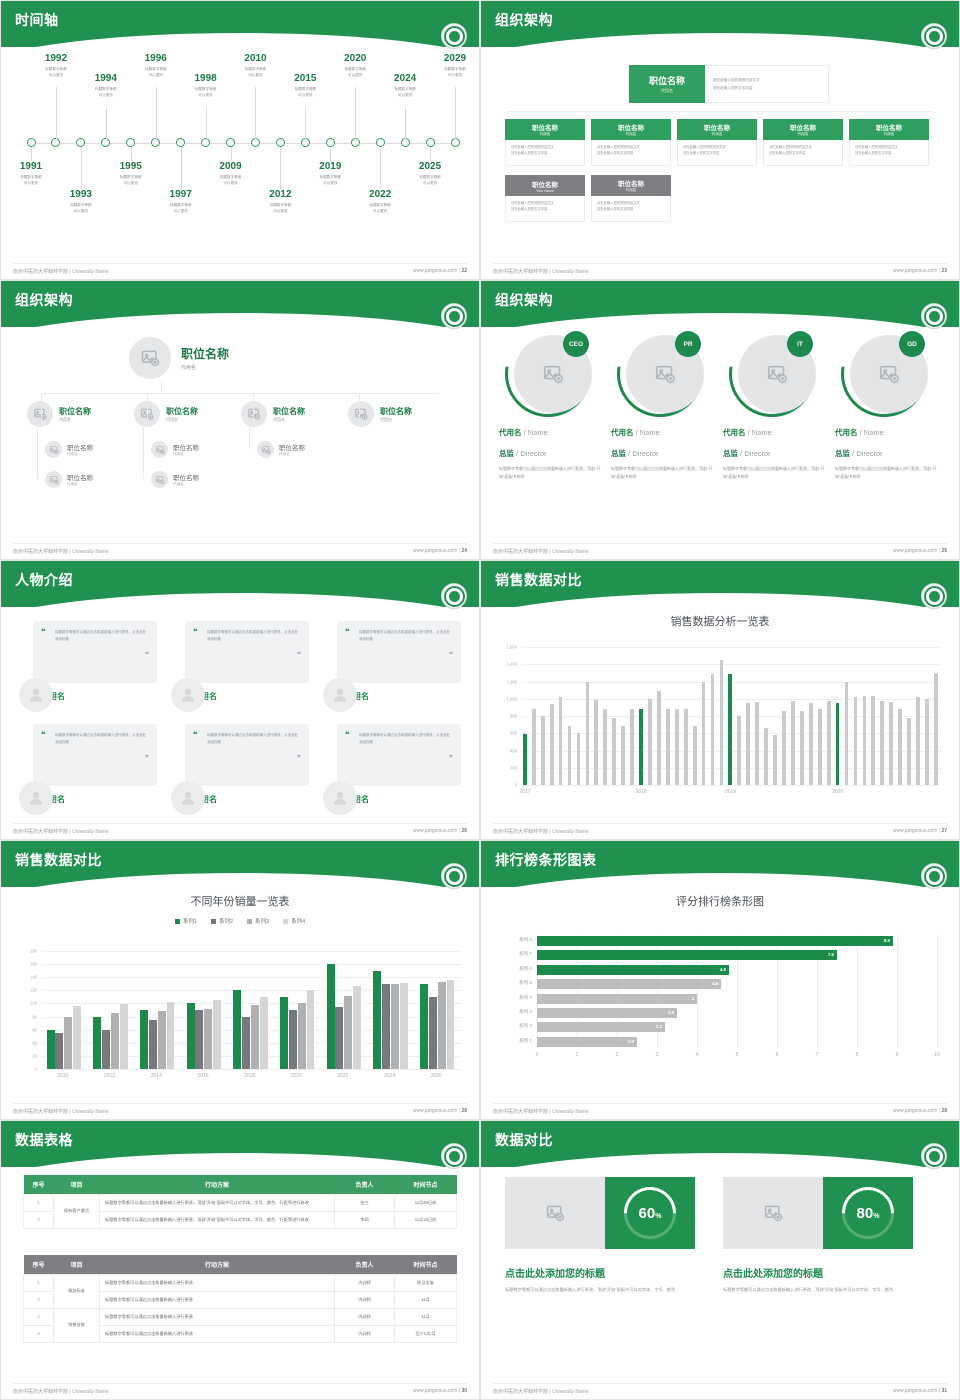  What do you see at coordinates (217, 1316) in the screenshot?
I see `cell-plan: 标题数字等都可以通过点击和重新输入进行更改` at bounding box center [217, 1316].